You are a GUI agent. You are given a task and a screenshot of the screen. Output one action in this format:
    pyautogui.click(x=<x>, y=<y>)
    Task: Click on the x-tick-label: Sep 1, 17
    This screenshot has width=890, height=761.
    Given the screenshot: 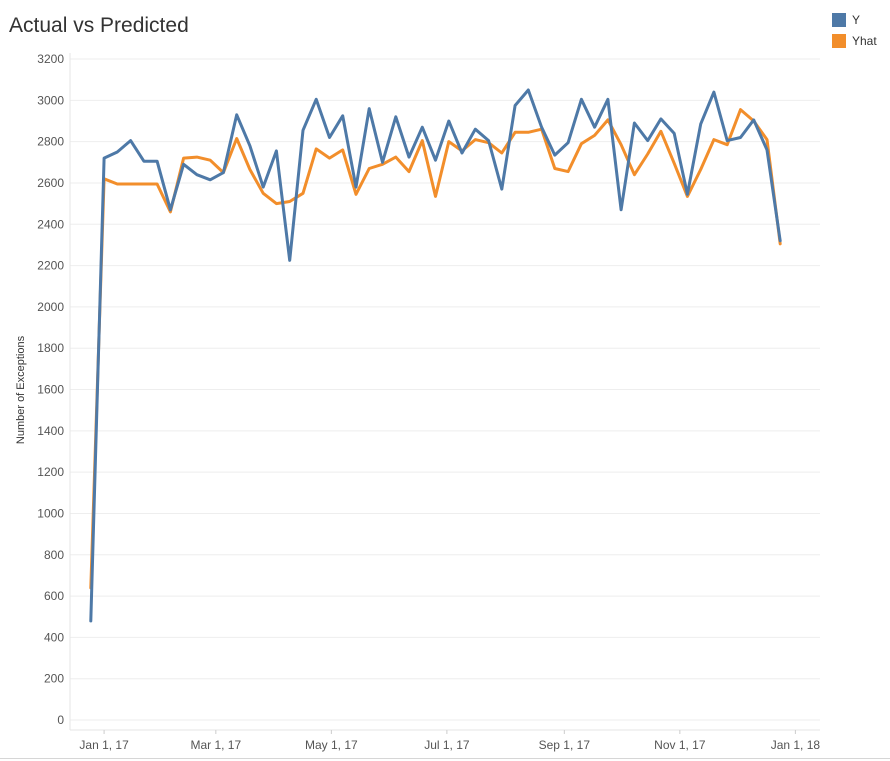 What is the action you would take?
    pyautogui.click(x=565, y=745)
    